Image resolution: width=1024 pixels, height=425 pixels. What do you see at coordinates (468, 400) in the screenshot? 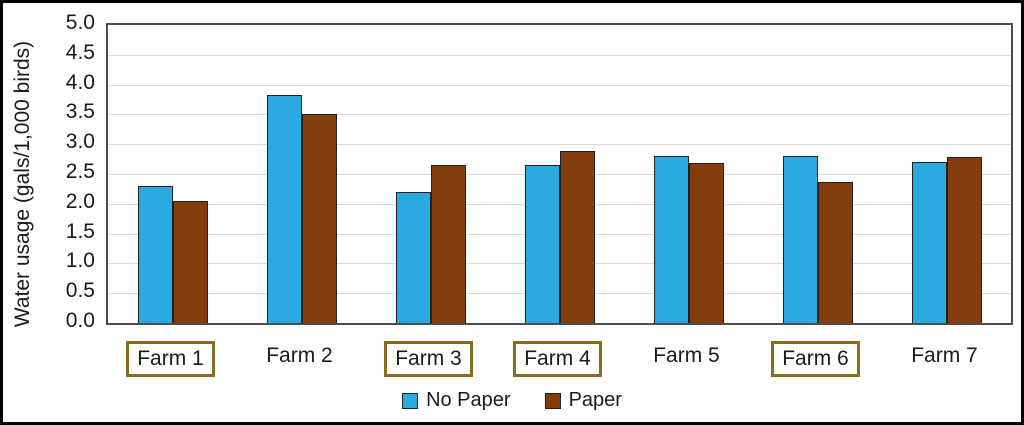
I see `legend-label-no-paper: No Paper` at bounding box center [468, 400].